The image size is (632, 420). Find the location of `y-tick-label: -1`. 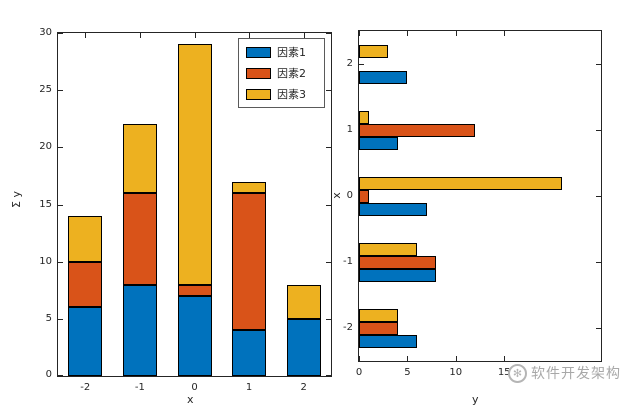

y-tick-label: -1 is located at coordinates (348, 261).